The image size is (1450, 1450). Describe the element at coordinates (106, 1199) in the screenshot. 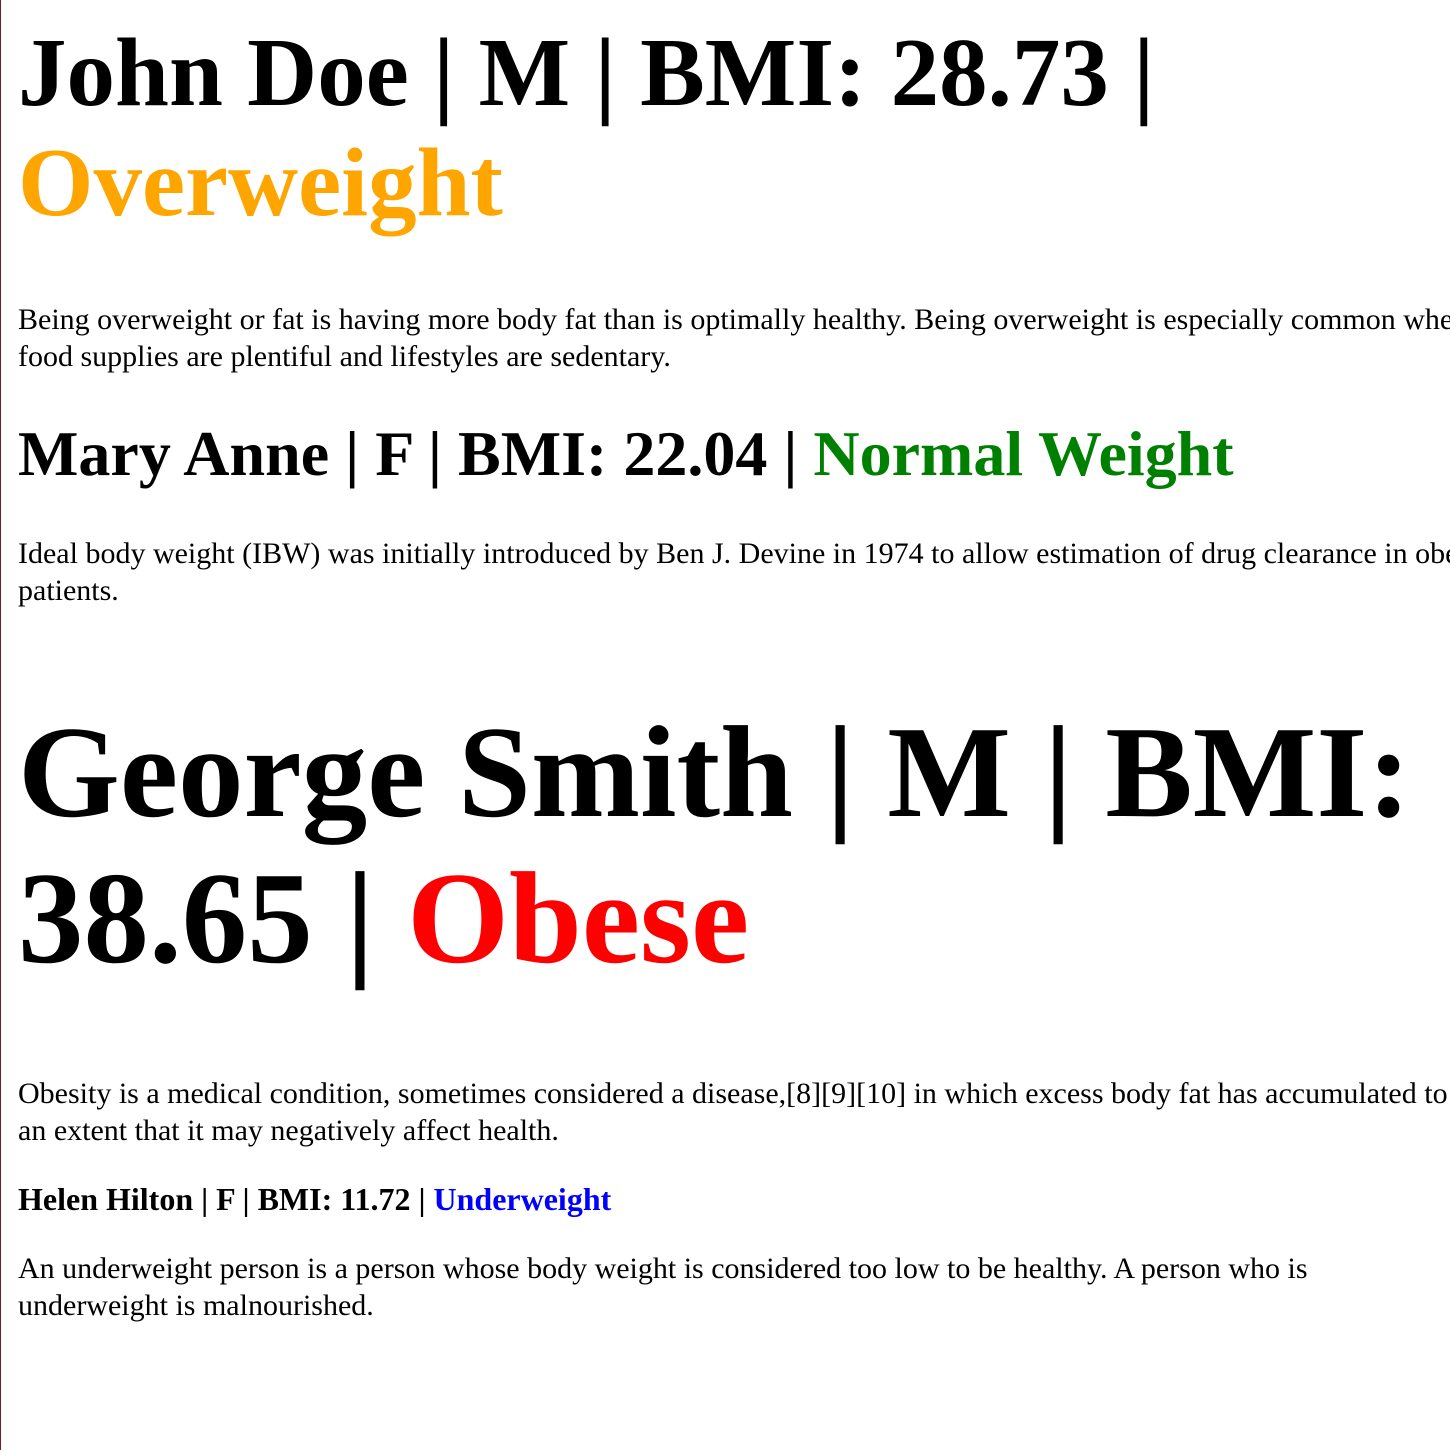

I see `person-name: Helen Hilton` at that location.